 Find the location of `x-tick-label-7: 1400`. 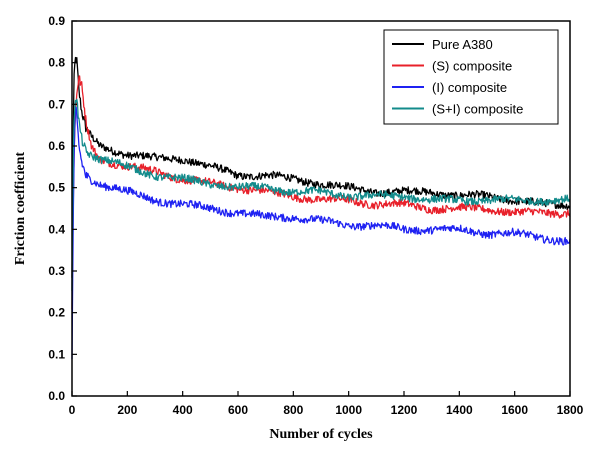

x-tick-label-7: 1400 is located at coordinates (459, 410).